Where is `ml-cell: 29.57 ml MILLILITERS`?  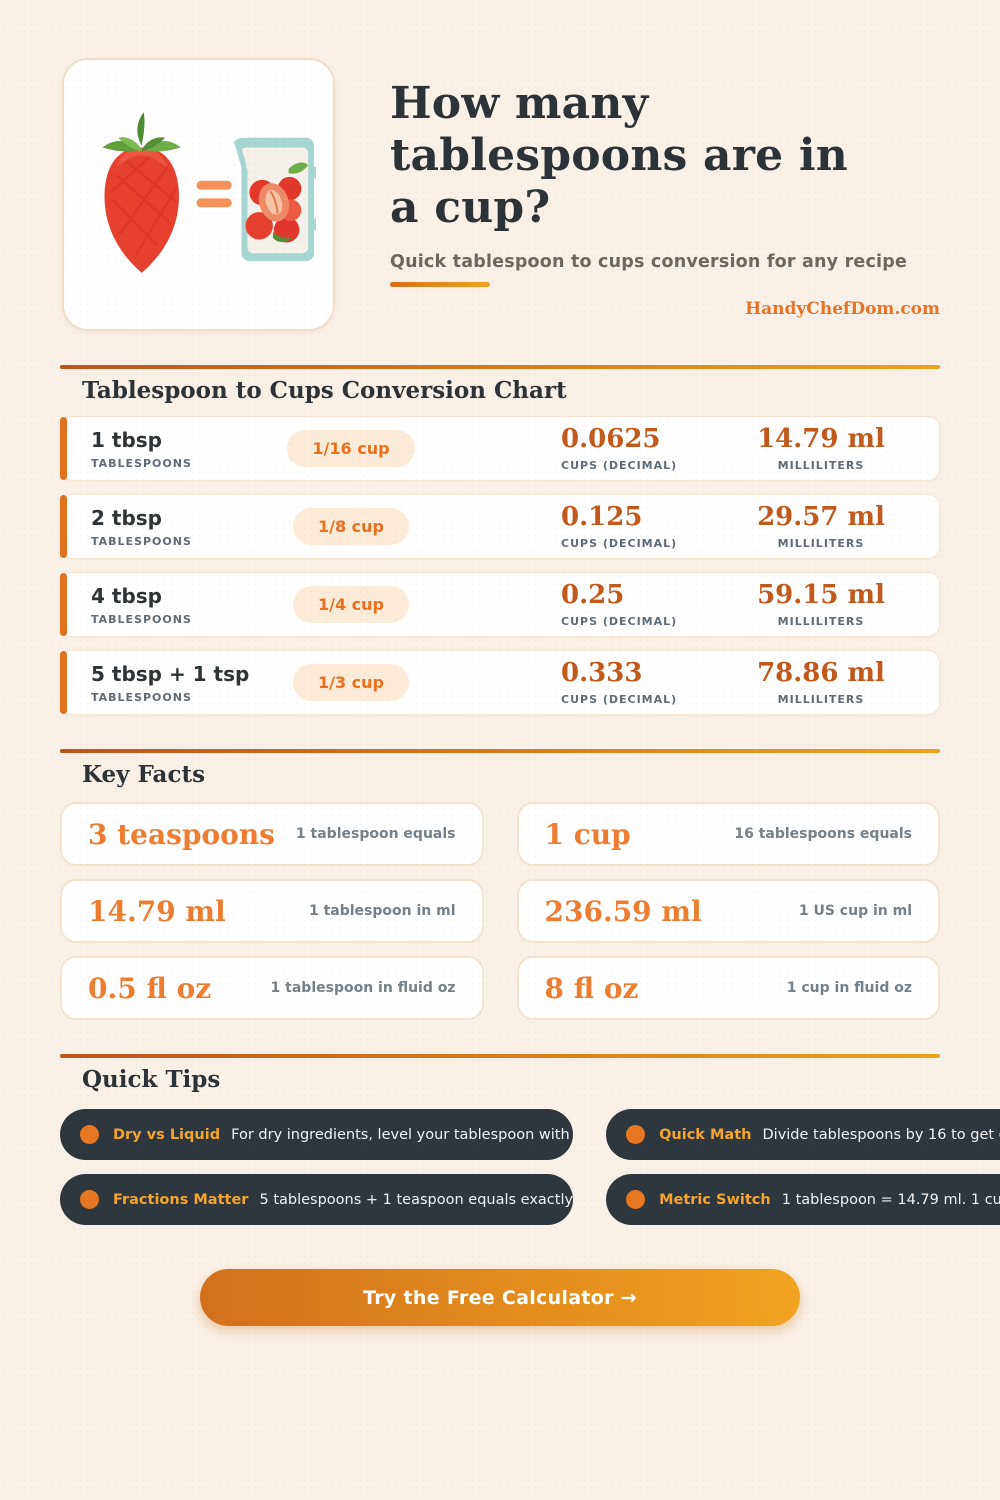 ml-cell: 29.57 ml MILLILITERS is located at coordinates (821, 526).